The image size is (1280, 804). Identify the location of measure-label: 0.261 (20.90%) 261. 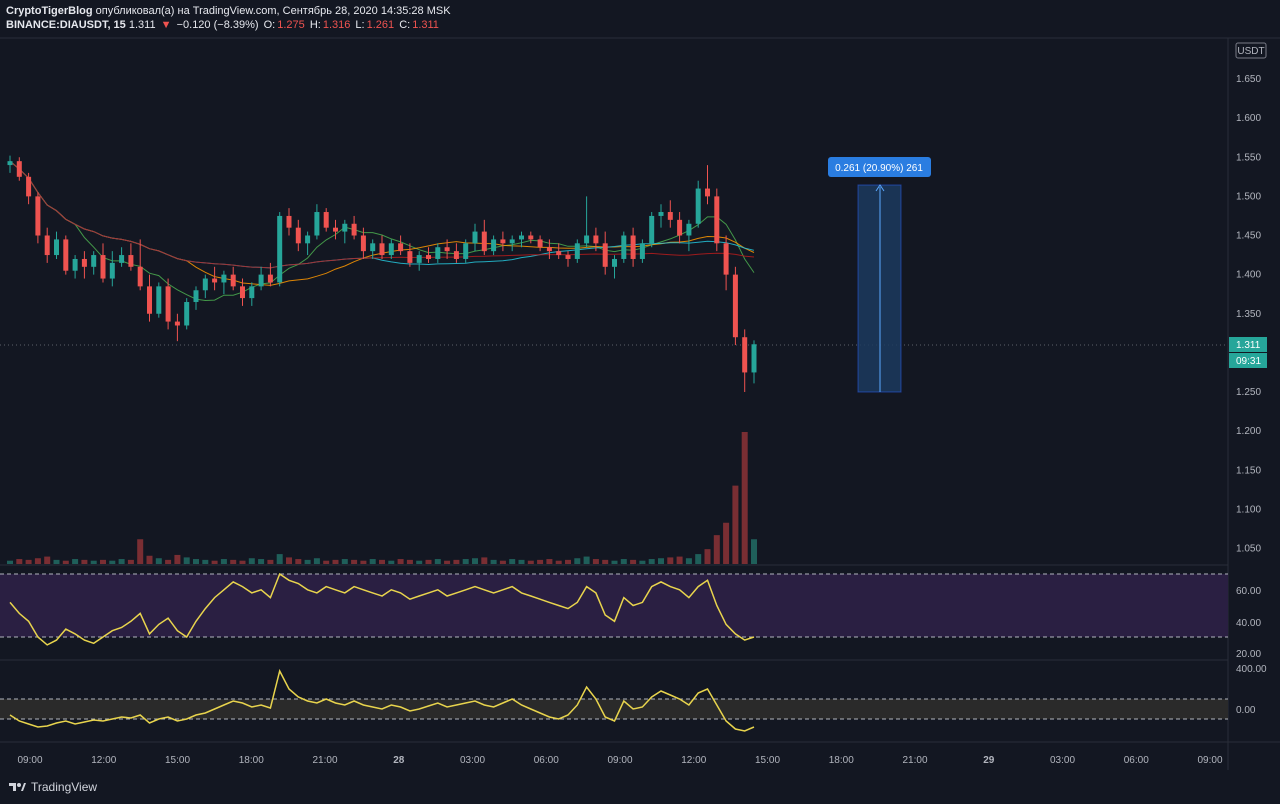
(879, 168).